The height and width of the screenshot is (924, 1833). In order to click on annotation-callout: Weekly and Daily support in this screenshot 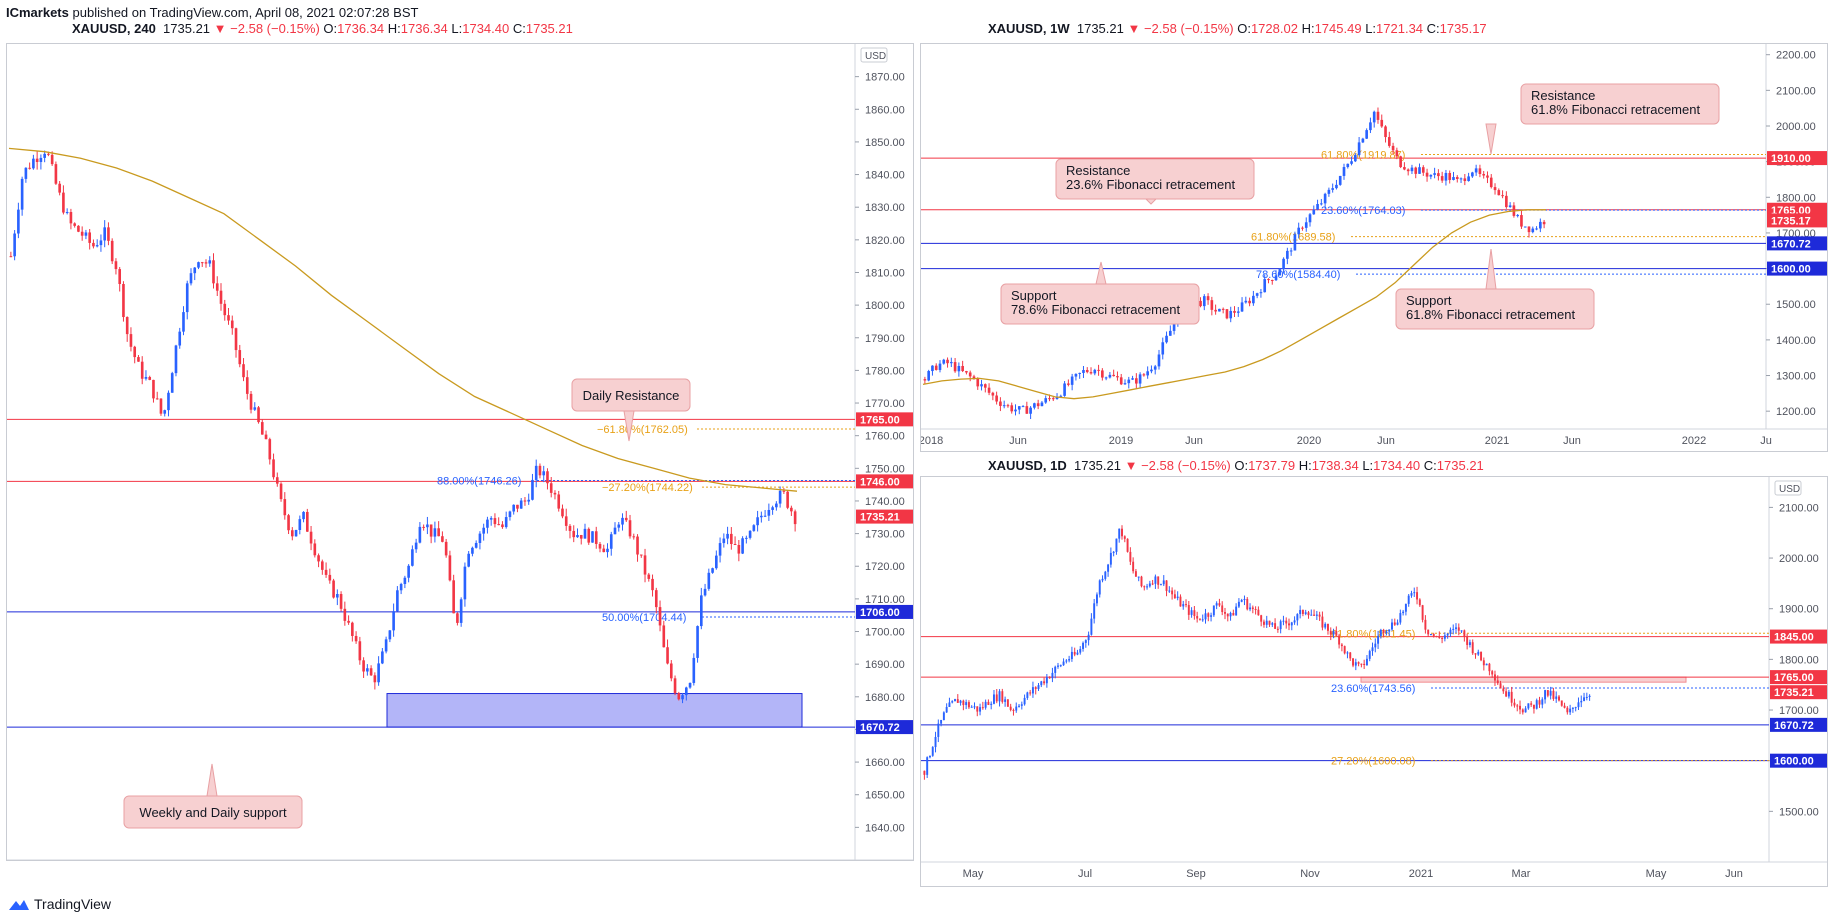, I will do `click(213, 796)`.